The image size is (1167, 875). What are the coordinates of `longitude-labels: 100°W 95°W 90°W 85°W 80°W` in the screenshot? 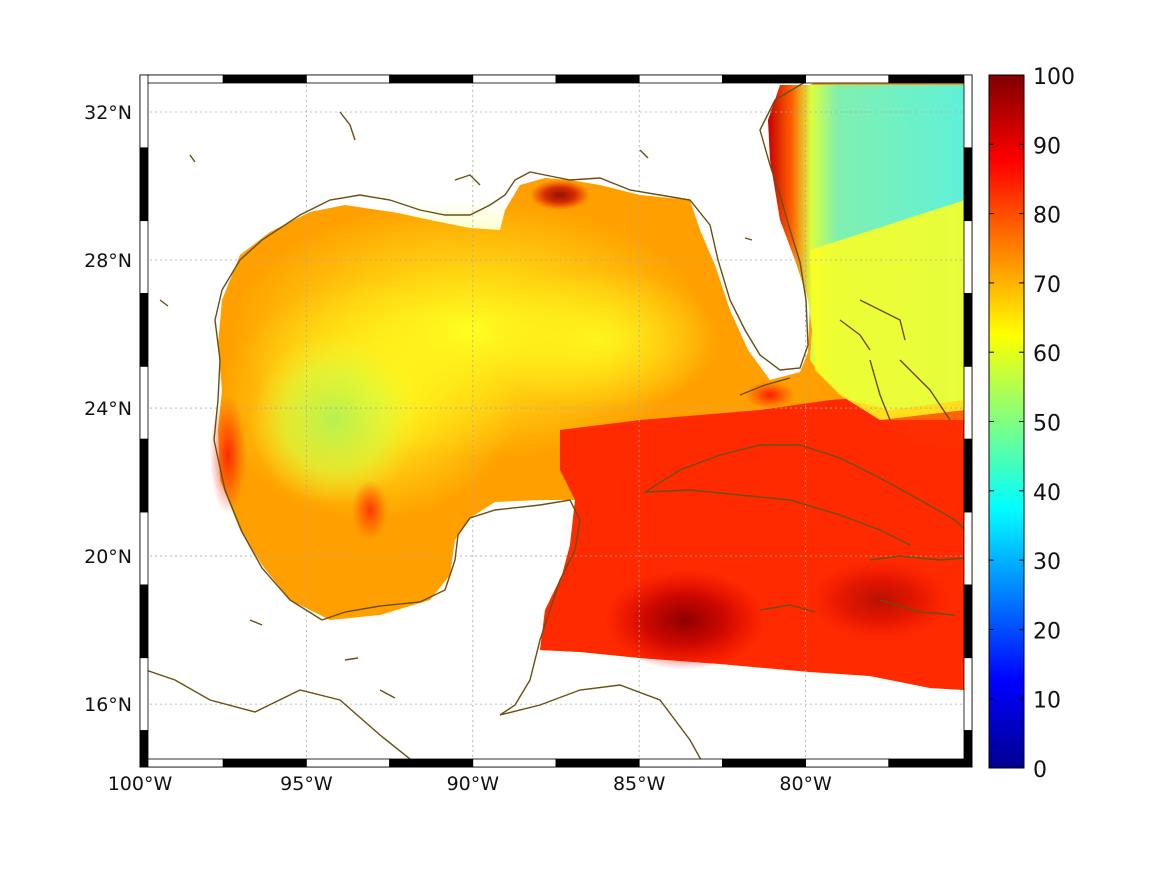 It's located at (470, 784).